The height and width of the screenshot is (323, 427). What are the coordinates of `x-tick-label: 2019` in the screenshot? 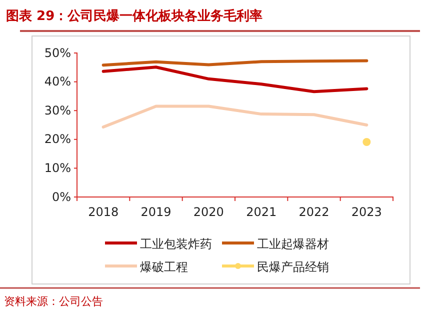 It's located at (156, 212).